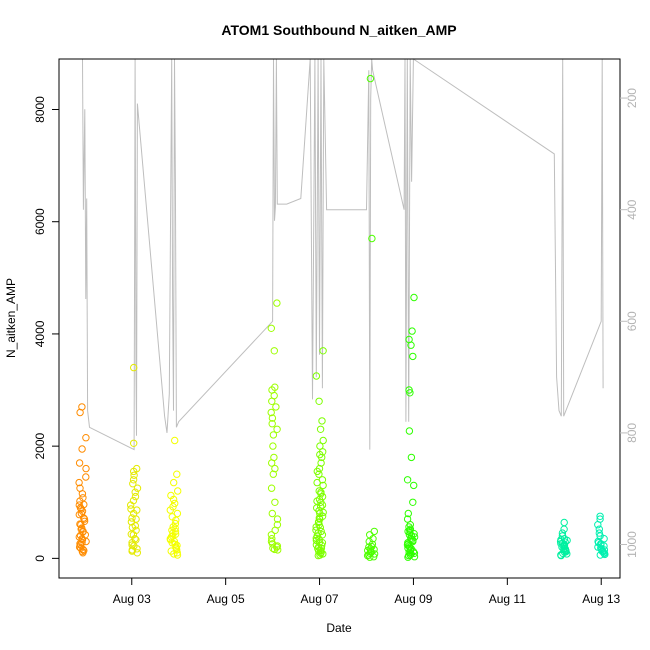 The height and width of the screenshot is (650, 650). Describe the element at coordinates (507, 599) in the screenshot. I see `x-tick-label: Aug 11` at that location.